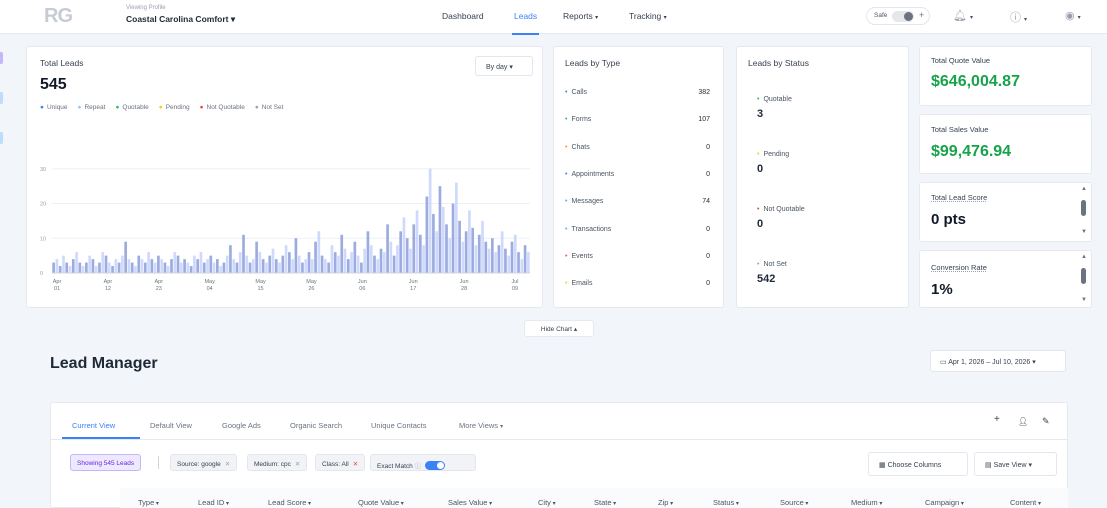 The image size is (1107, 508). Describe the element at coordinates (1084, 300) in the screenshot. I see `scroll-down-icon: ▼` at that location.